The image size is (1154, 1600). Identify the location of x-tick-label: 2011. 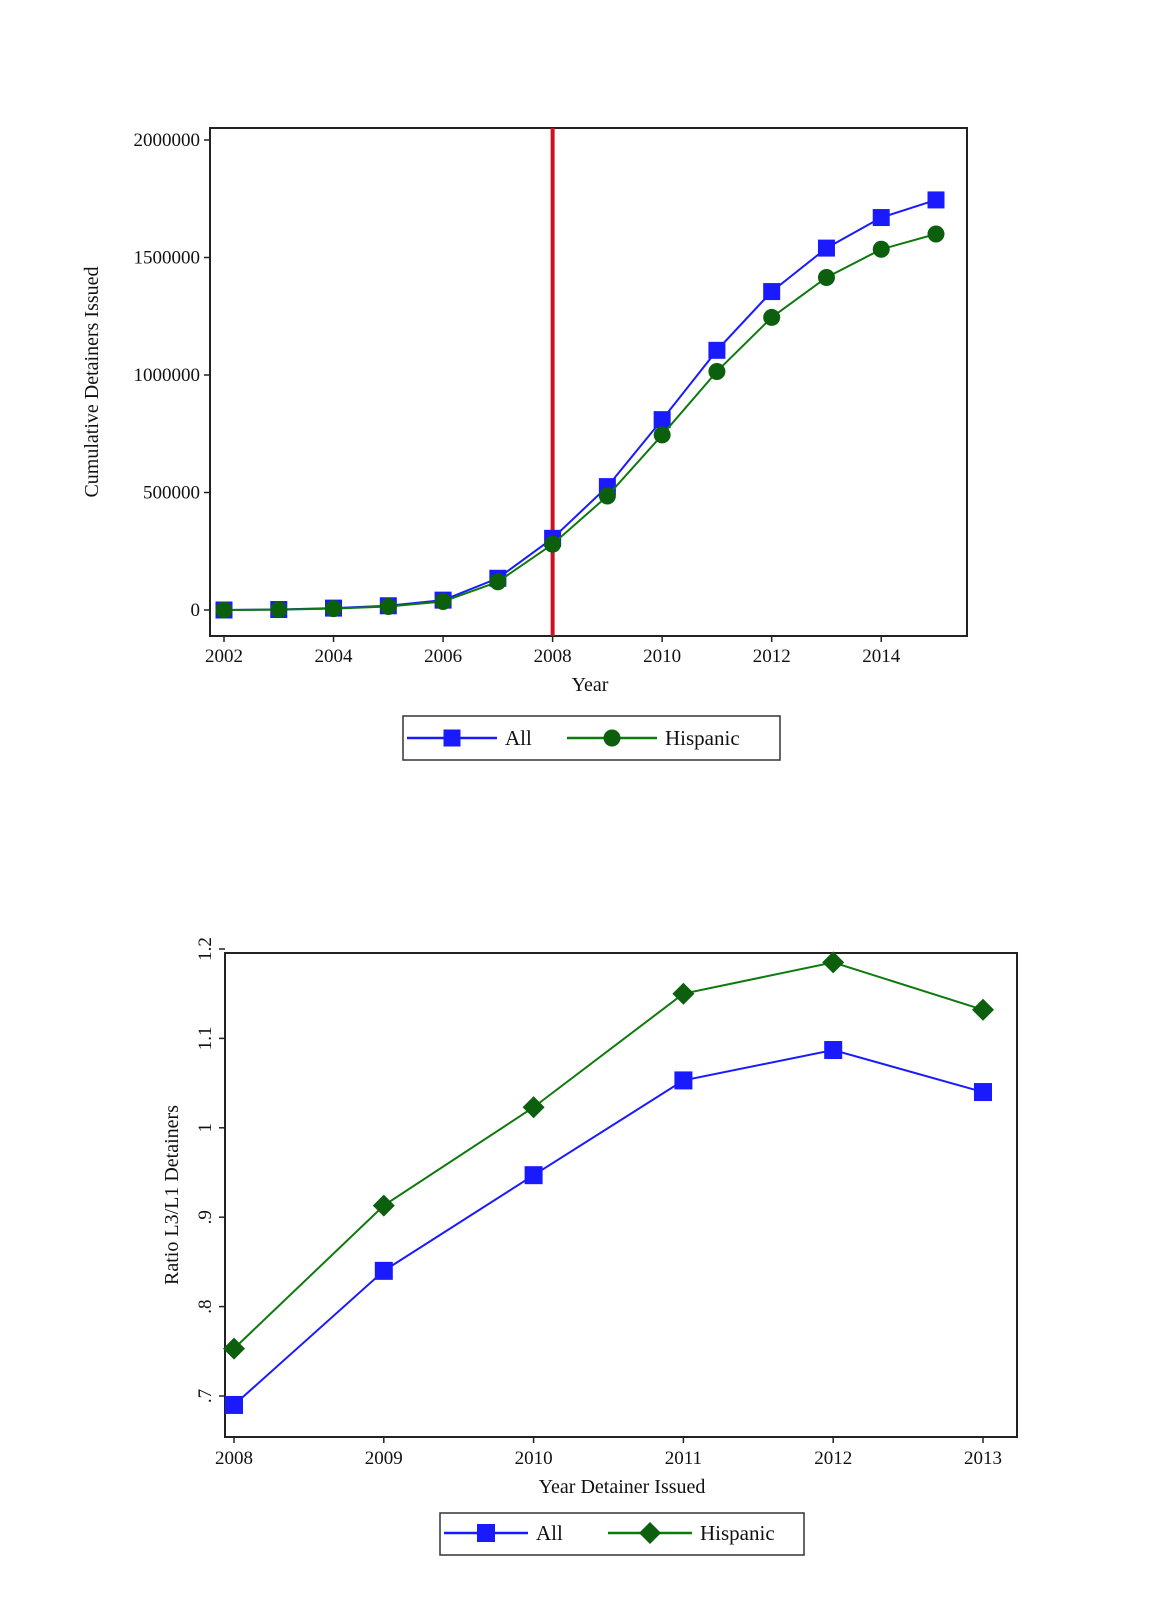
(683, 1458).